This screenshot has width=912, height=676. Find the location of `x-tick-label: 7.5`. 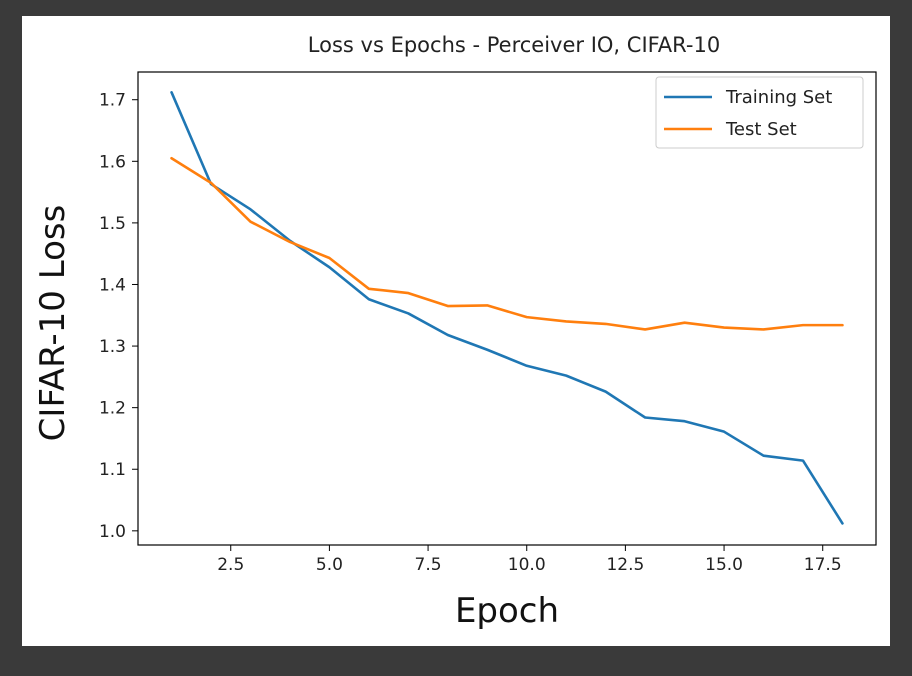

x-tick-label: 7.5 is located at coordinates (428, 565).